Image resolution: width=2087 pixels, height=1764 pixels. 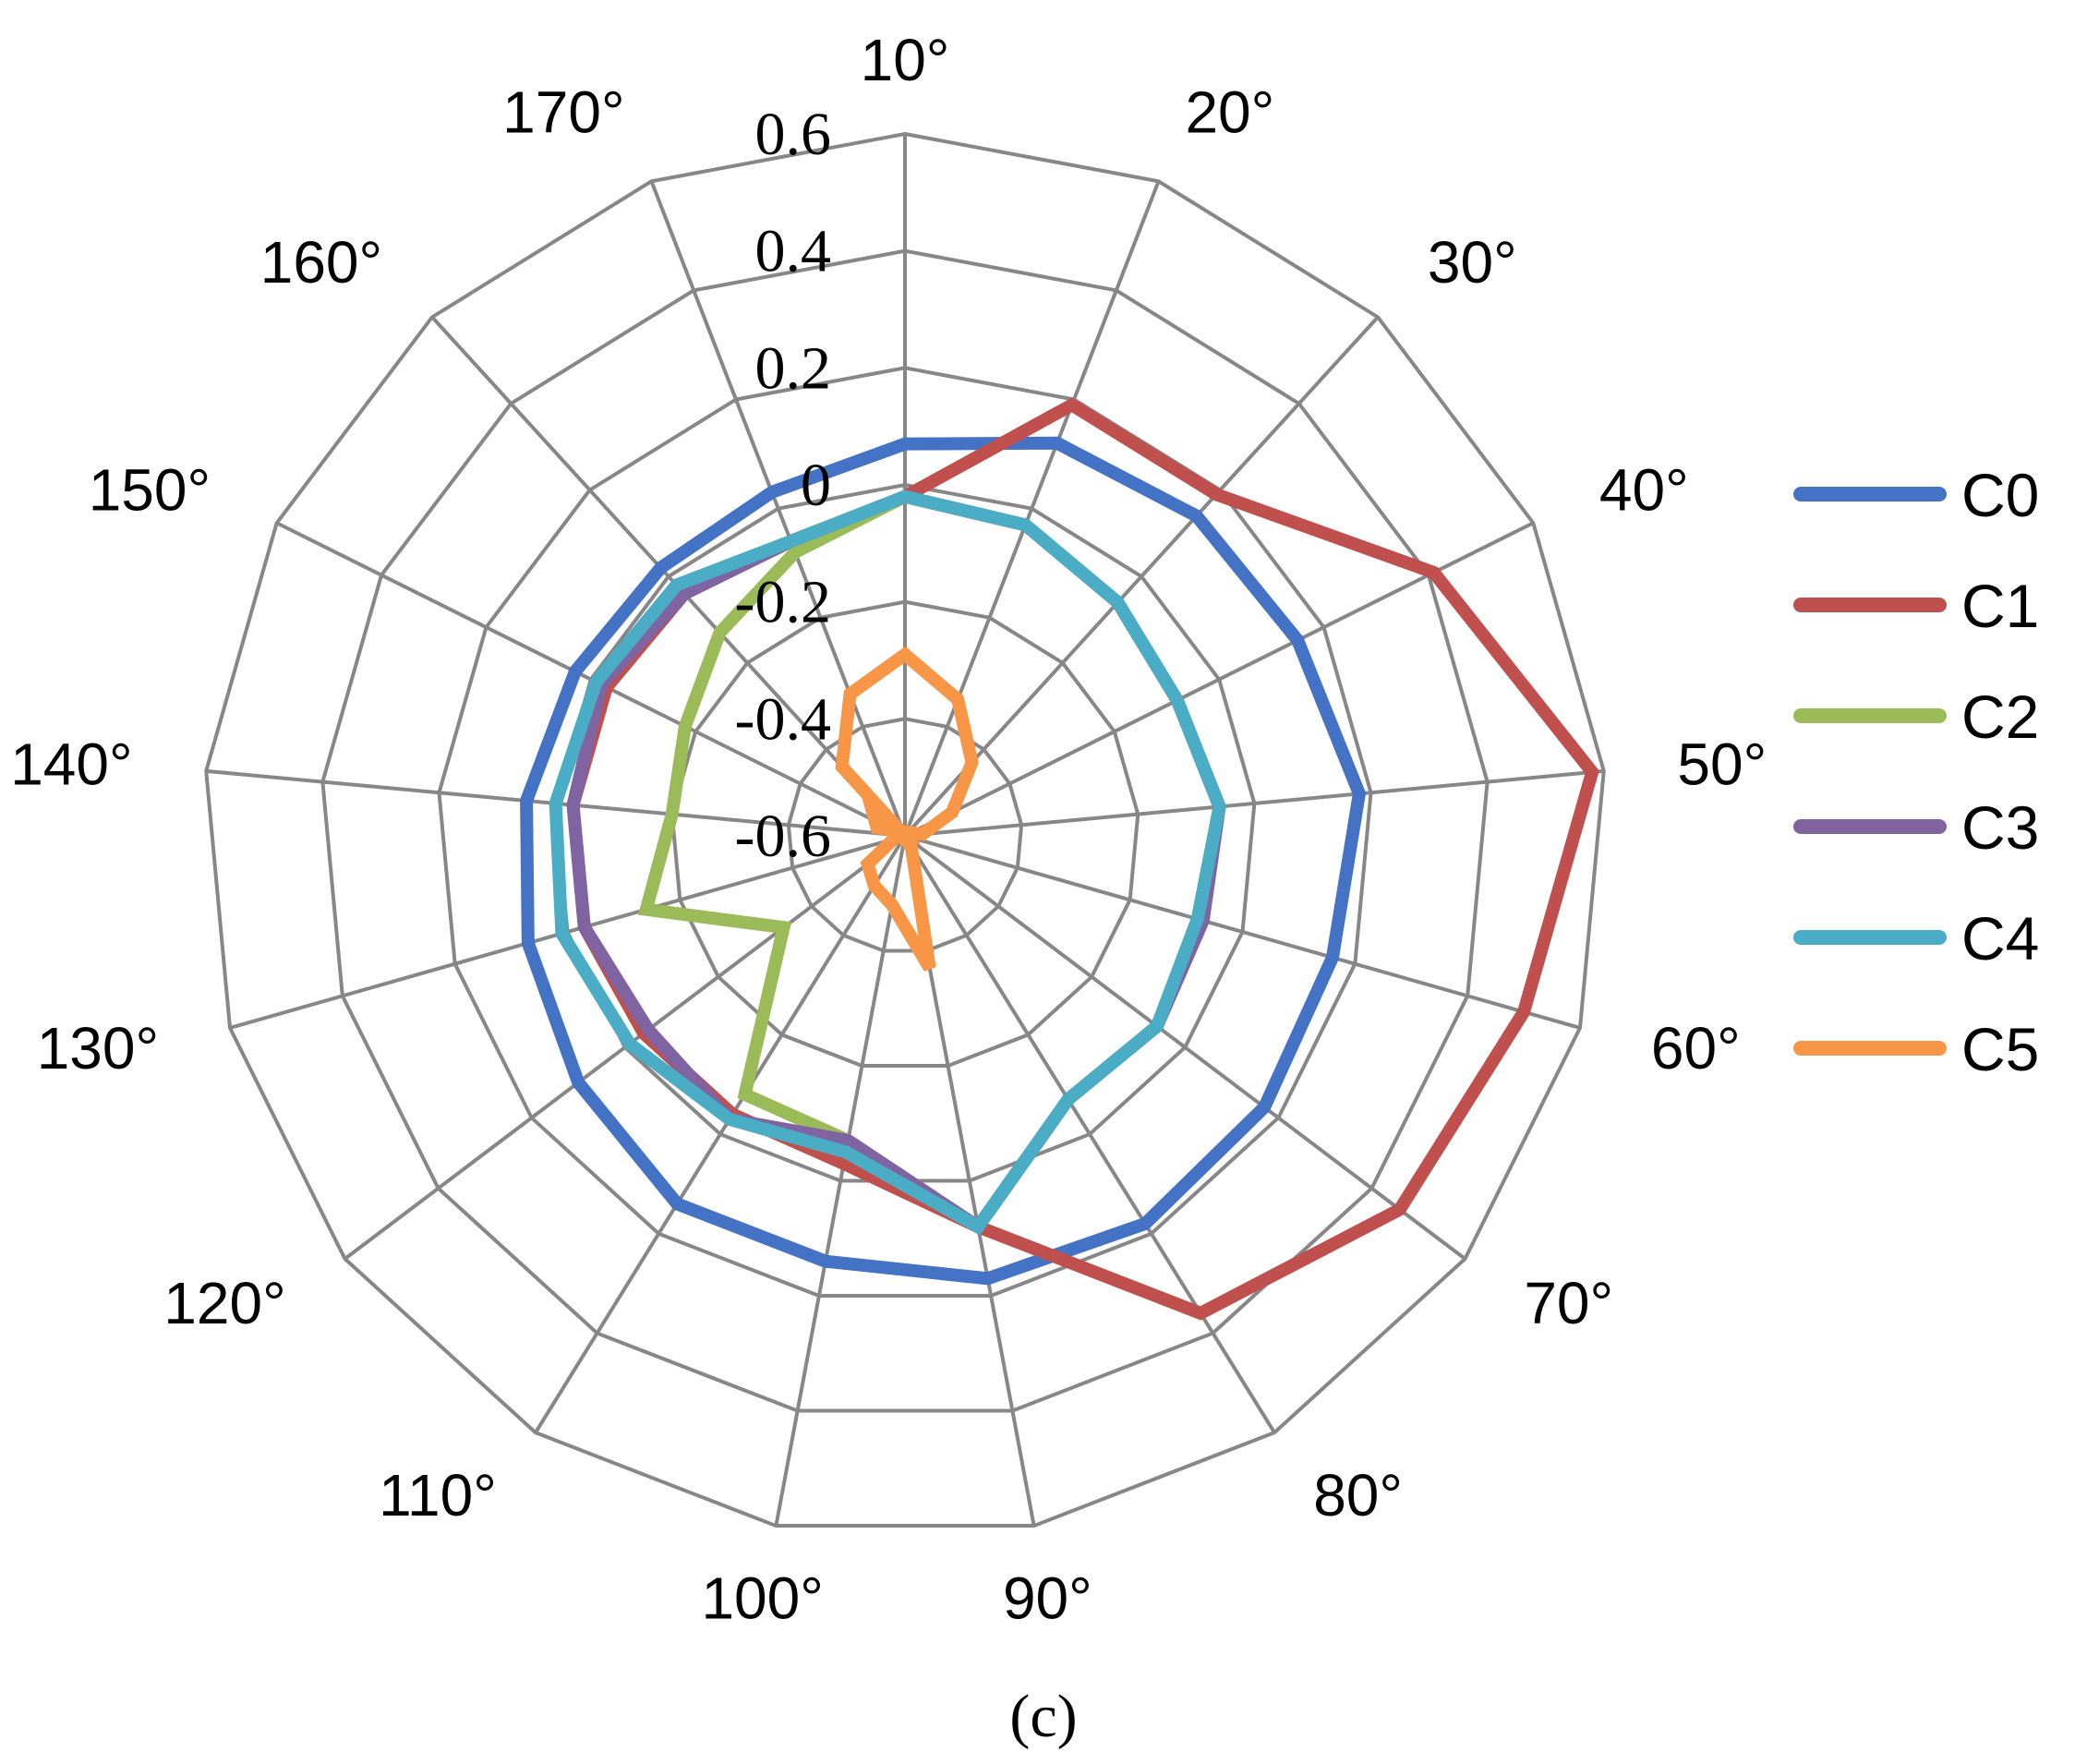 What do you see at coordinates (905, 60) in the screenshot?
I see `angle-label: 10°` at bounding box center [905, 60].